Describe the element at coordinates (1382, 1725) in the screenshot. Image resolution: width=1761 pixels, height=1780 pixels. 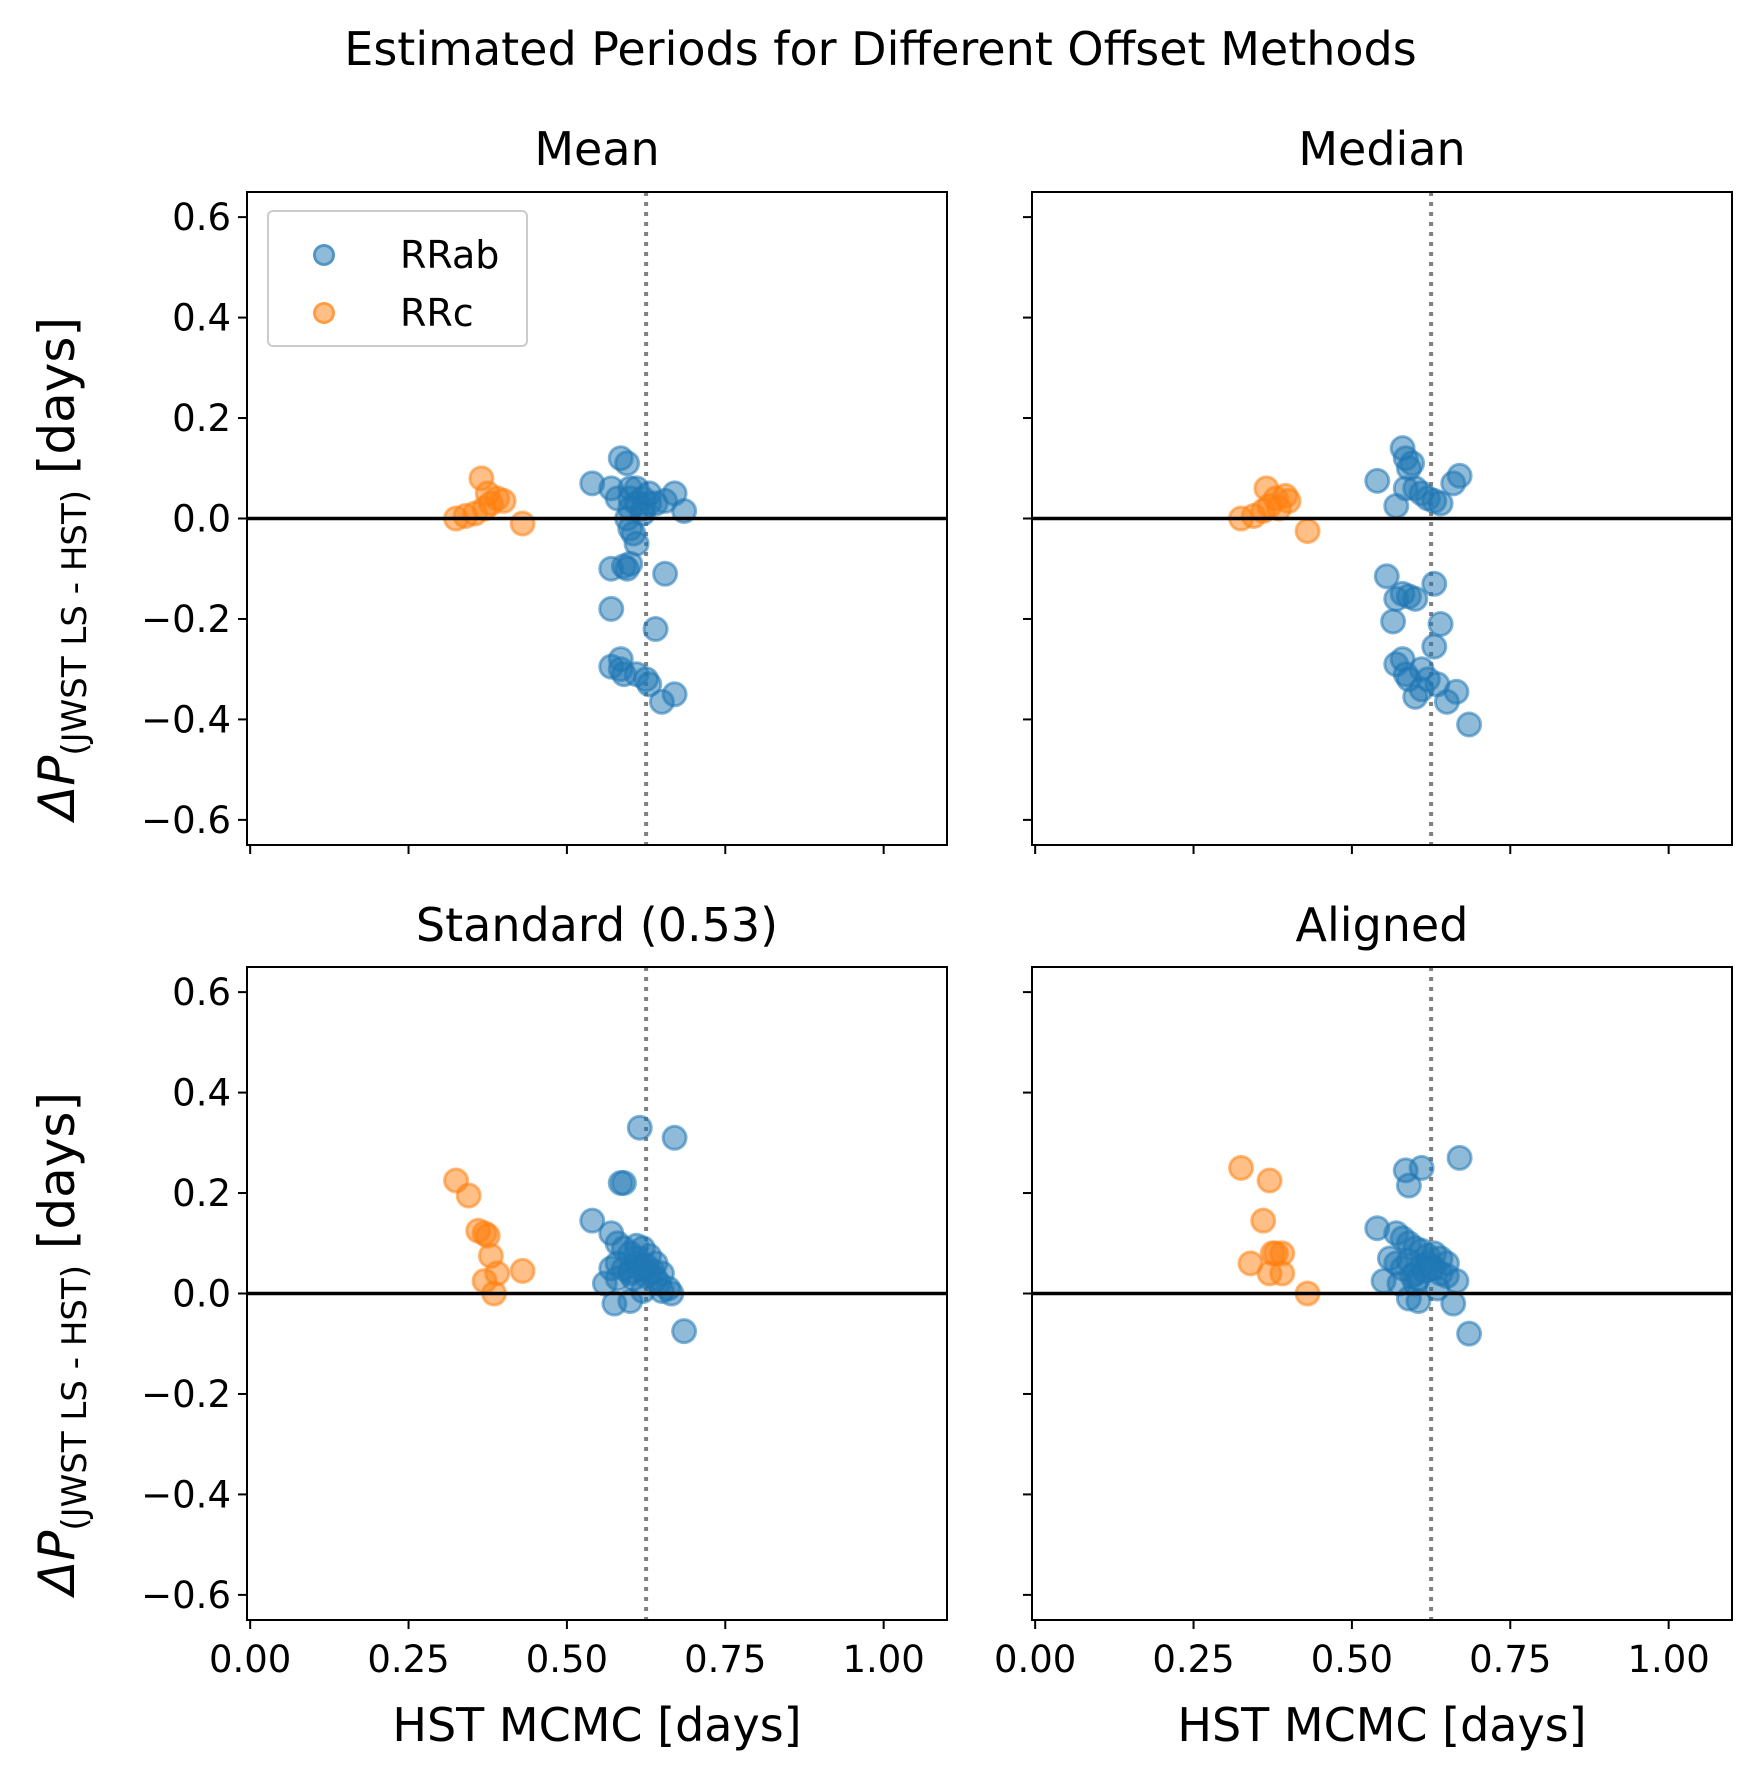
I see `x-axis-label-right: HST MCMC [days]` at that location.